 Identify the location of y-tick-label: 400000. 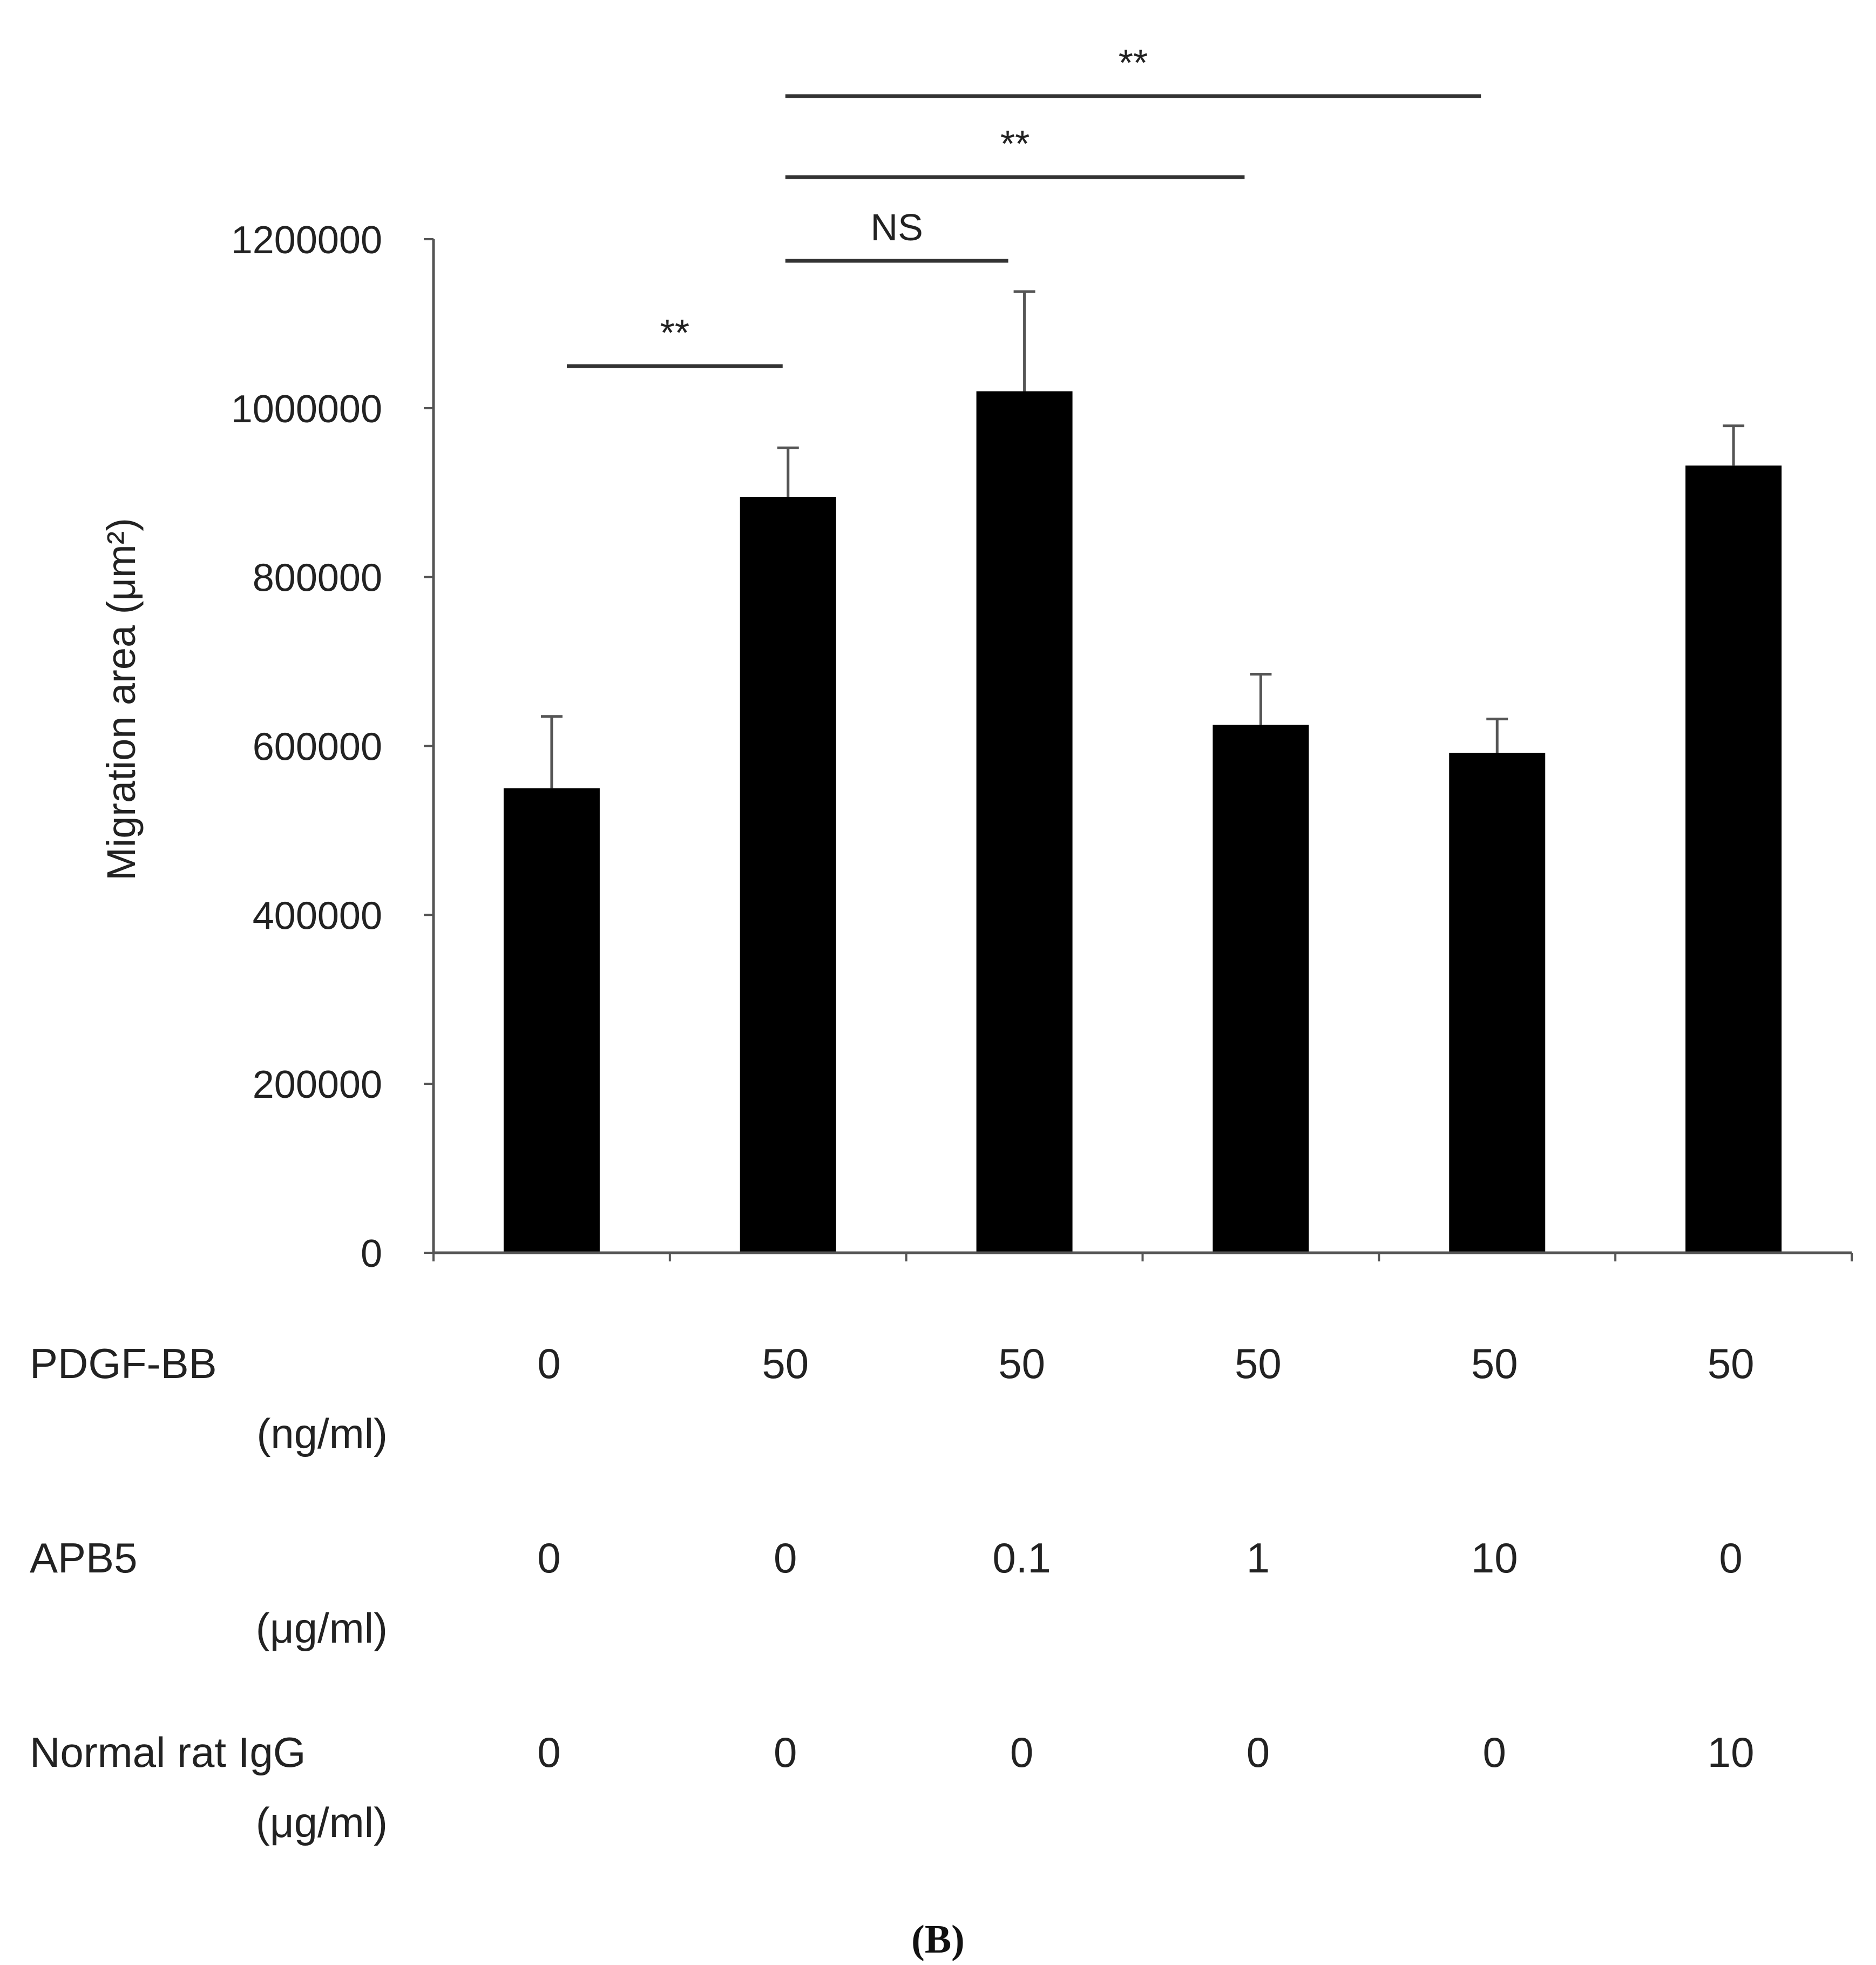
(317, 915).